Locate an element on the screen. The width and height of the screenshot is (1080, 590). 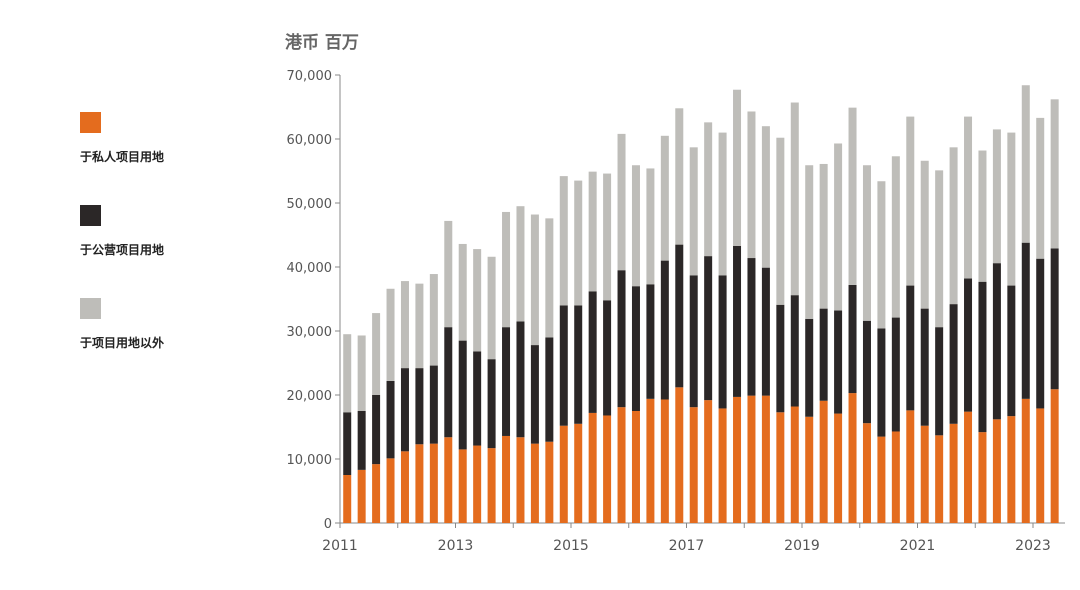
legend-label: 于公营项目用地 is located at coordinates (122, 249).